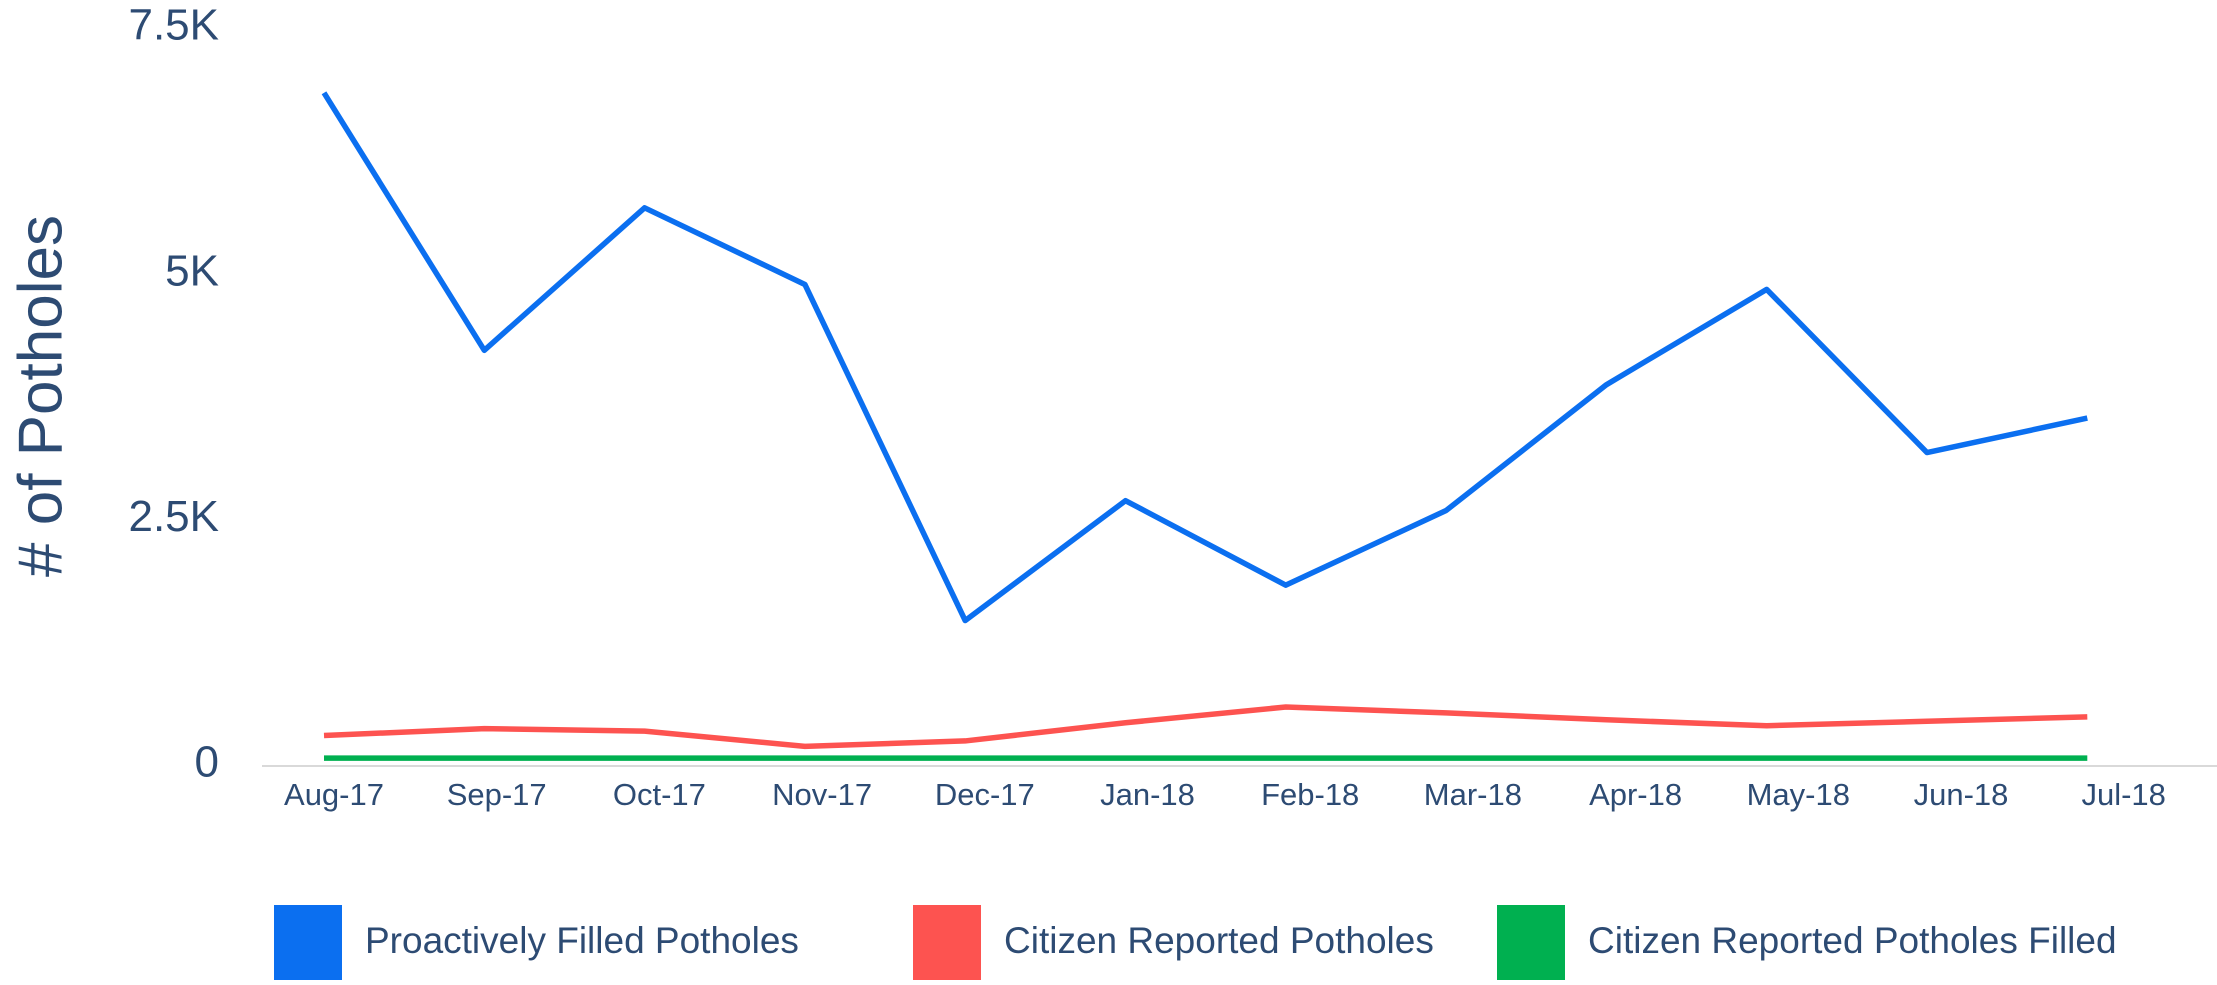  Describe the element at coordinates (207, 762) in the screenshot. I see `y-tick-label: 0` at that location.